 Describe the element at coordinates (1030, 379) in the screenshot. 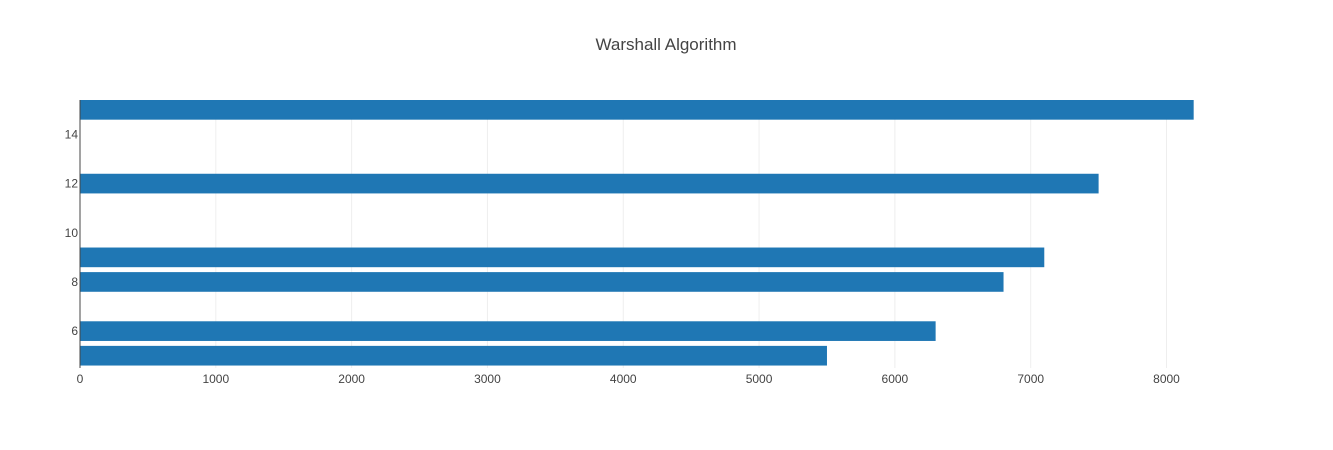

I see `x-tick-label: 7000` at that location.